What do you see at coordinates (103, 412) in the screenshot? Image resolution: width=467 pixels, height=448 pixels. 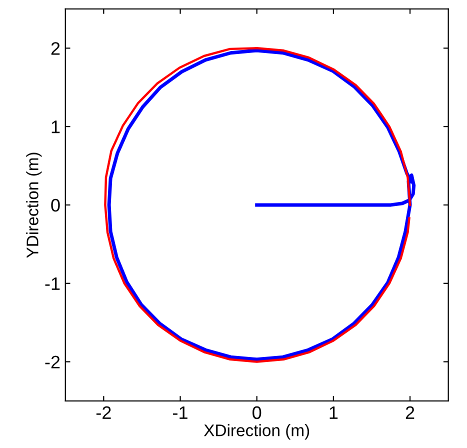 I see `x-tick-label: -2` at bounding box center [103, 412].